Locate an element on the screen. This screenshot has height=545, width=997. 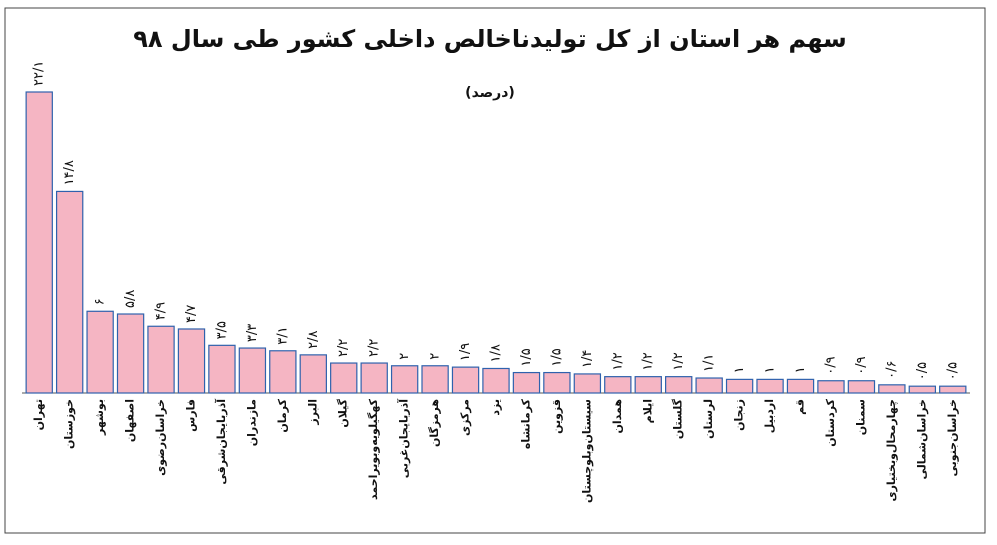
x-tick-label: کردستان is located at coordinates (830, 422).